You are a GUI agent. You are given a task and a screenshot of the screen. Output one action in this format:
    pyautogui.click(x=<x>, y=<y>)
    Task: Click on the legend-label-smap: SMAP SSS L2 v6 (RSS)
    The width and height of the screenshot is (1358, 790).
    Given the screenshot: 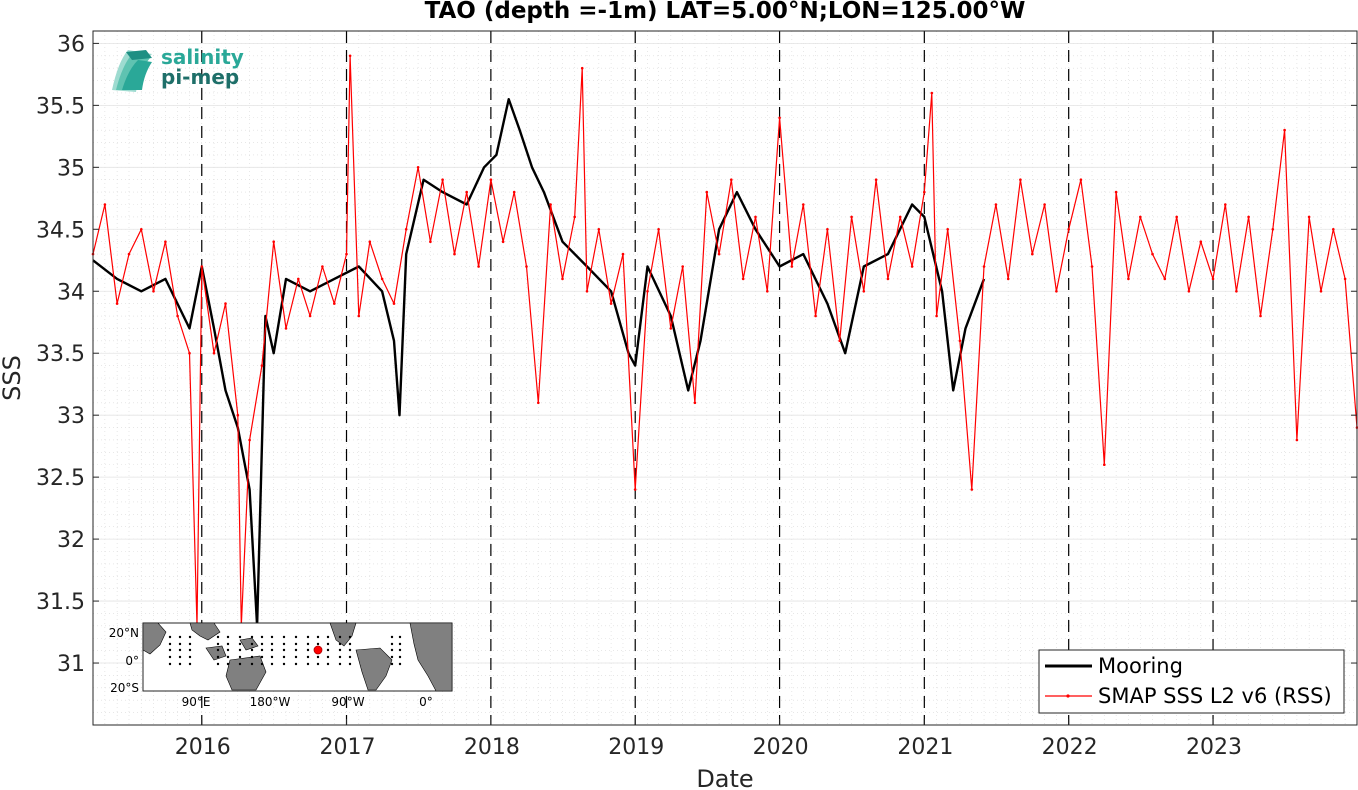 What is the action you would take?
    pyautogui.click(x=1215, y=696)
    